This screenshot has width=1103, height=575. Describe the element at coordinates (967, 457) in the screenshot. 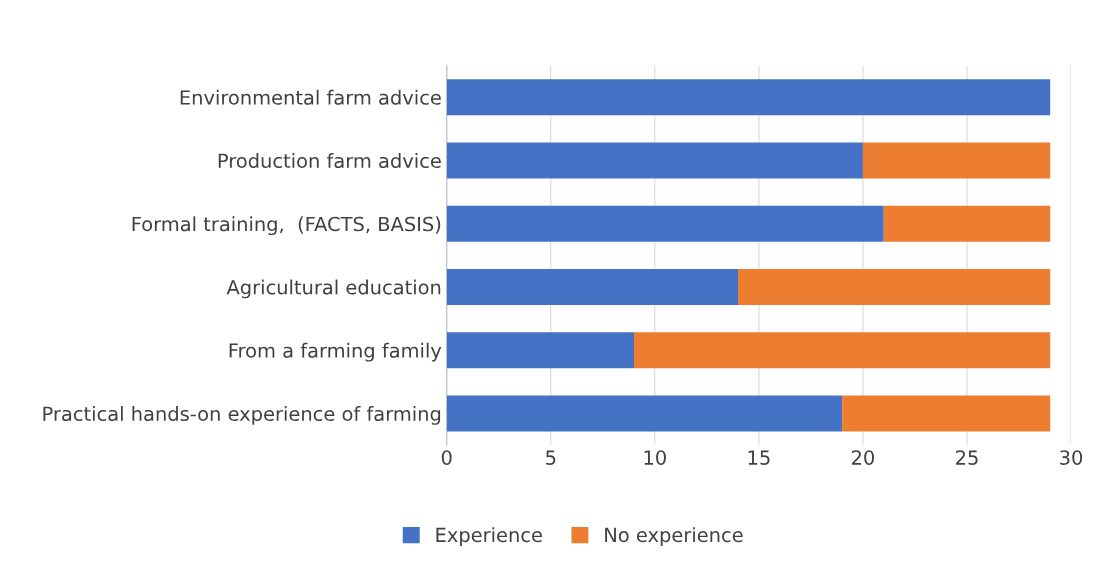

I see `x-tick-label: 25` at that location.